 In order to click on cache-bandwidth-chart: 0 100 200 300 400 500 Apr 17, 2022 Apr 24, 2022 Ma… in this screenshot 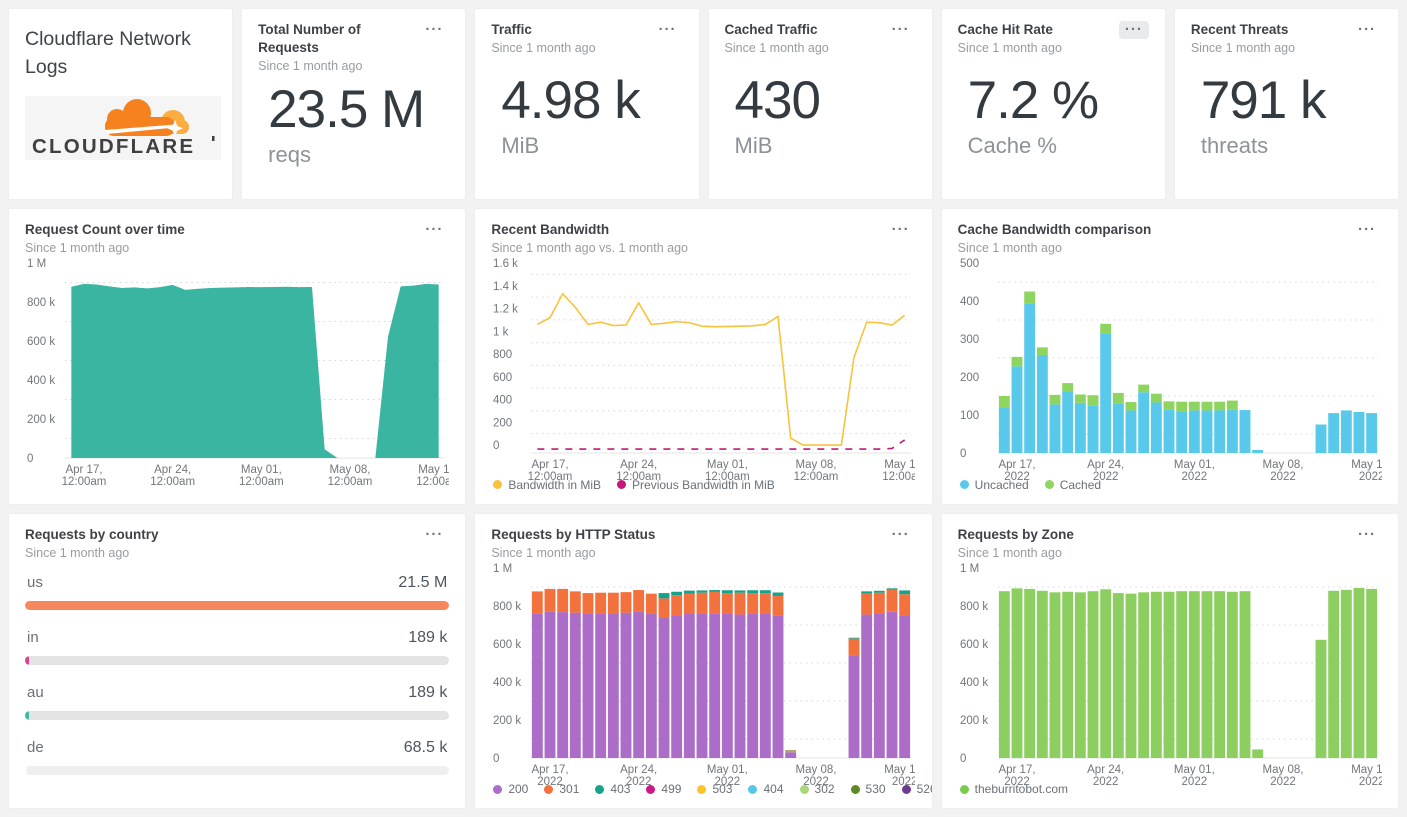, I will do `click(1170, 369)`.